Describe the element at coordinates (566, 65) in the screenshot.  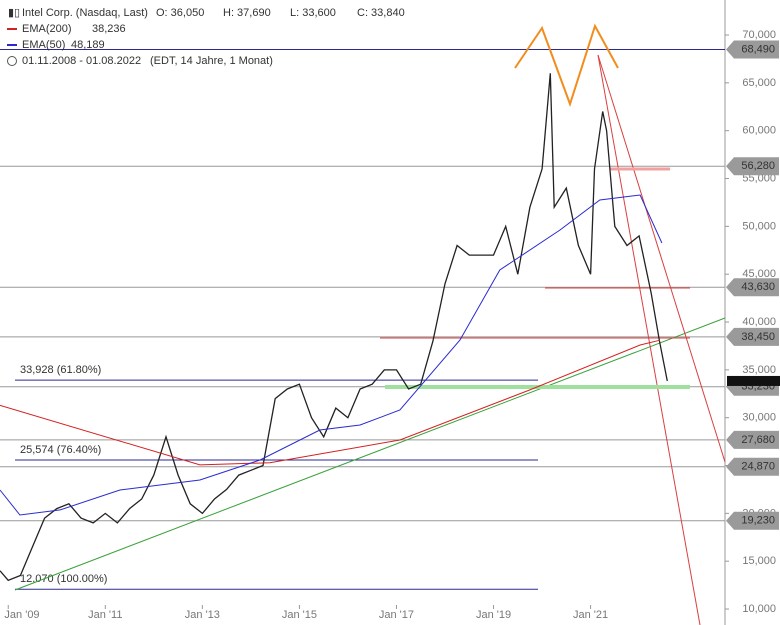
I see `double-top` at that location.